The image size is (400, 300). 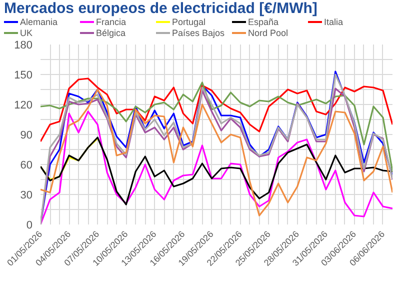 I want to click on legend-label: Nord Pool, so click(x=268, y=33).